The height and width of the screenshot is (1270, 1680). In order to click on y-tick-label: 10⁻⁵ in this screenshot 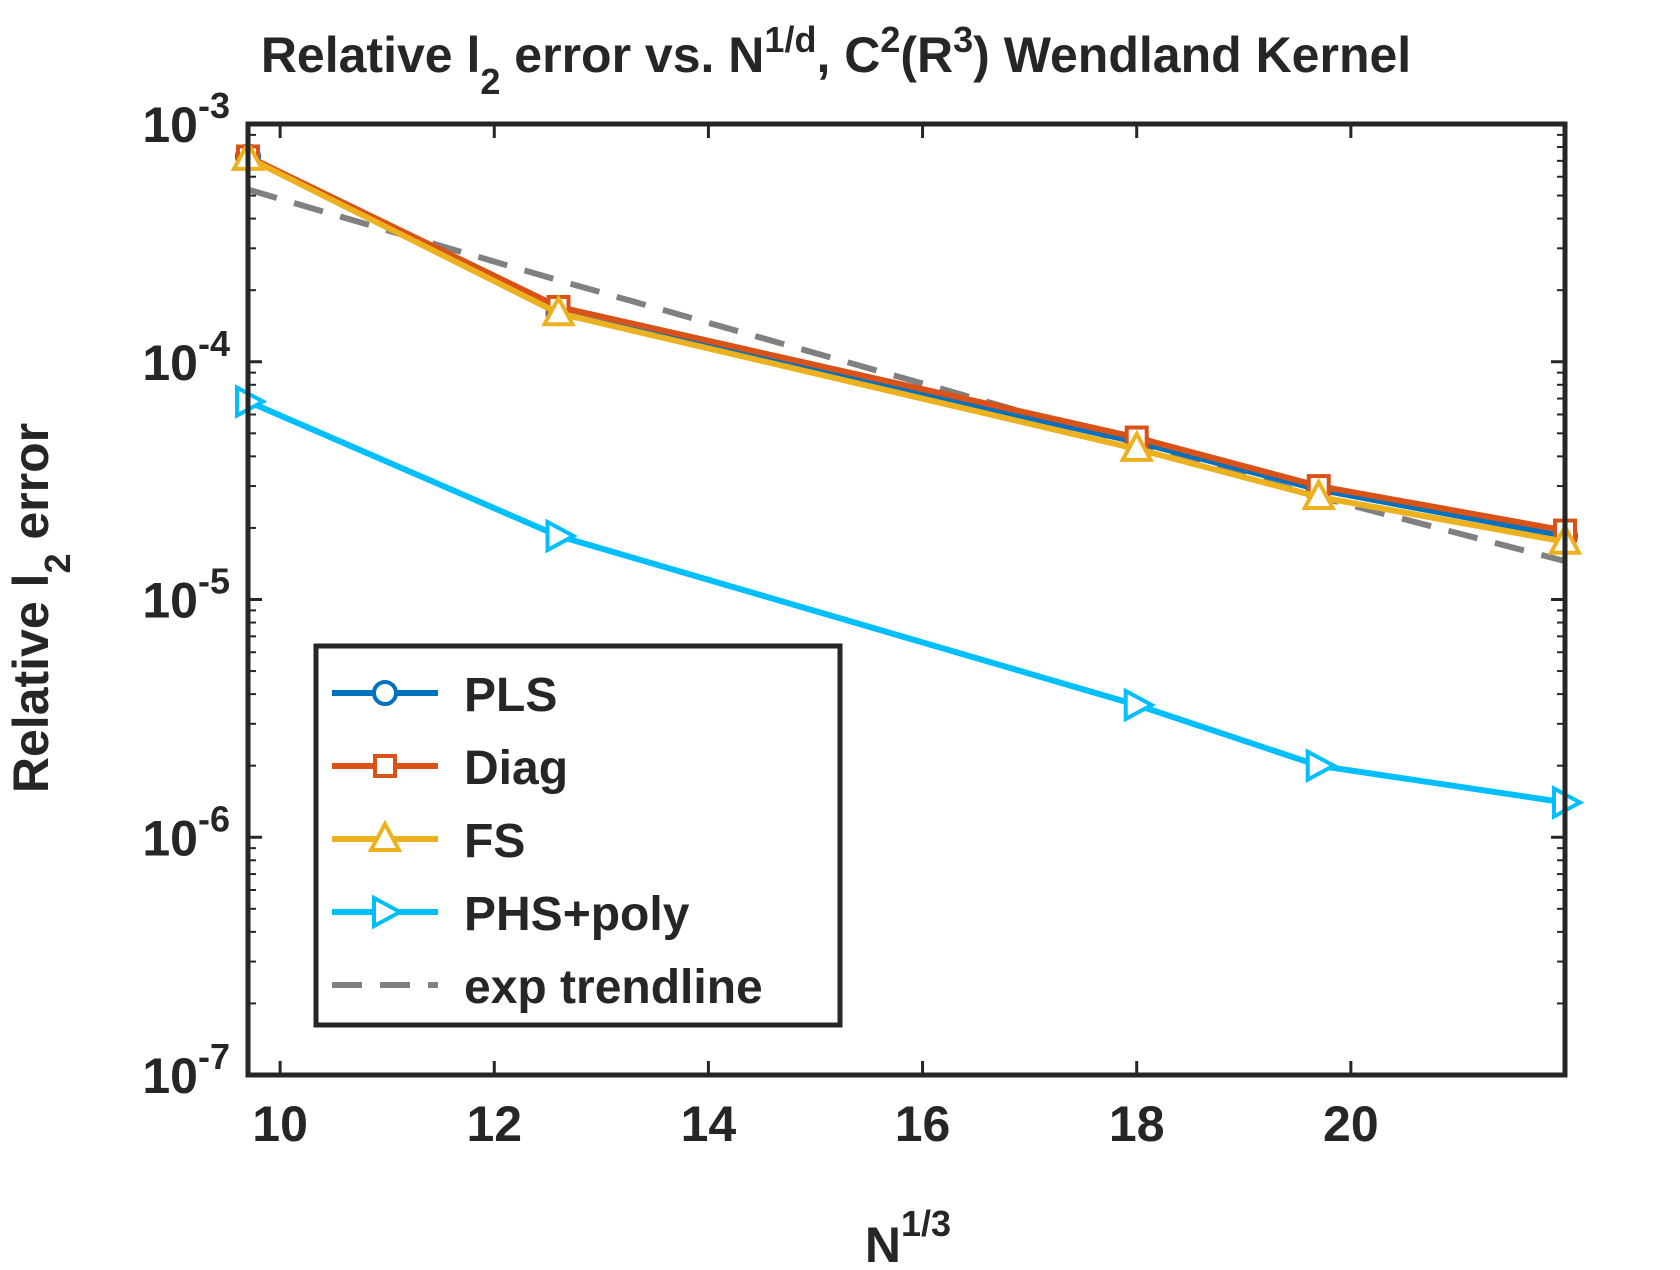, I will do `click(186, 595)`.